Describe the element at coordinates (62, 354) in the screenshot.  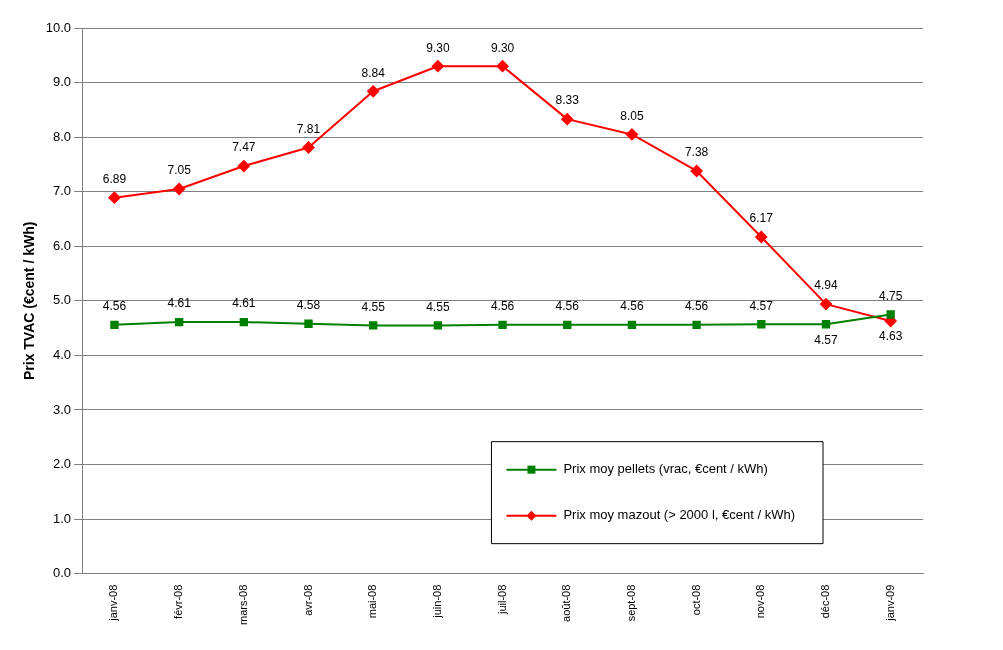
I see `y-tick-label: 4.0` at that location.